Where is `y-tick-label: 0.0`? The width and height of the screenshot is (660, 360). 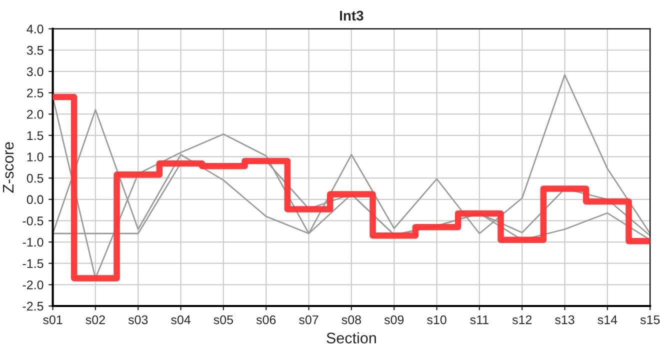 y-tick-label: 0.0 is located at coordinates (35, 199).